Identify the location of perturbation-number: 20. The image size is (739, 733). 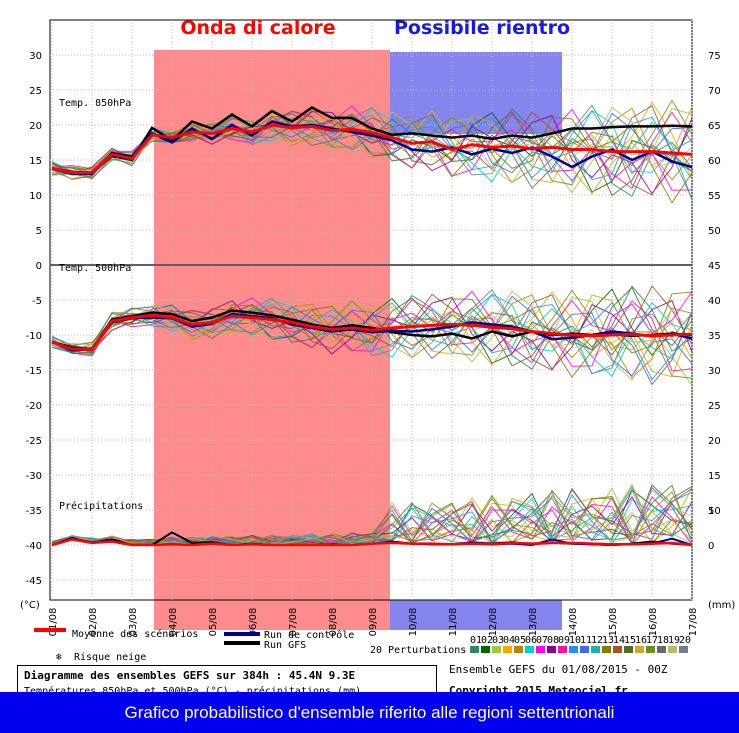
(685, 640).